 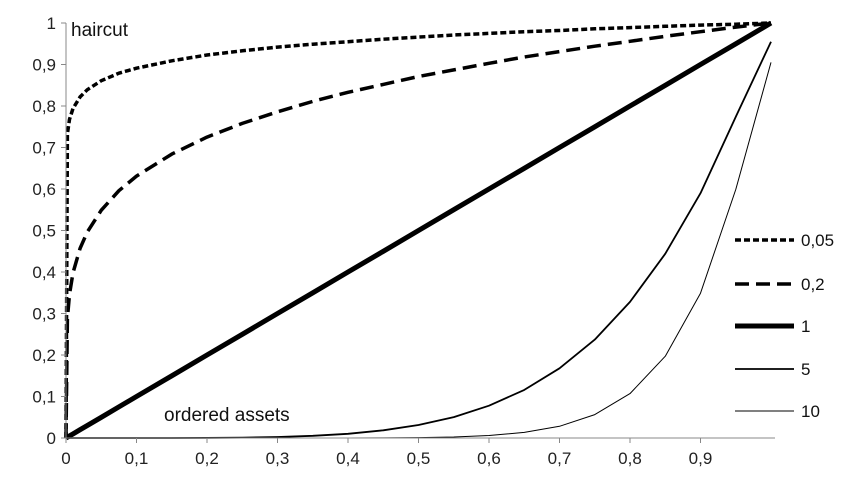 I want to click on y-tick-label: 0,2, so click(x=44, y=355).